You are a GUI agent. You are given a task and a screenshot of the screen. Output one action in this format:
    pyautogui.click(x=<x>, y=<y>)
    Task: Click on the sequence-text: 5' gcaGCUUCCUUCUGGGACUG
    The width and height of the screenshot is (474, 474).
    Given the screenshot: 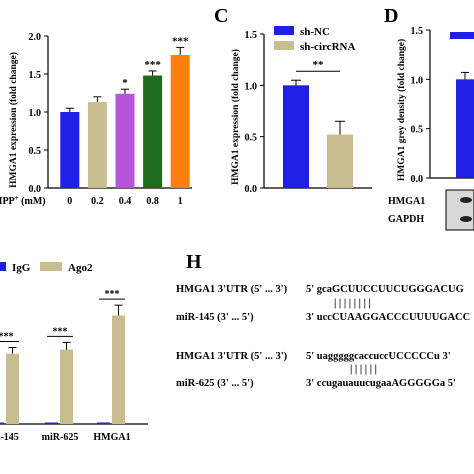 What is the action you would take?
    pyautogui.click(x=385, y=289)
    